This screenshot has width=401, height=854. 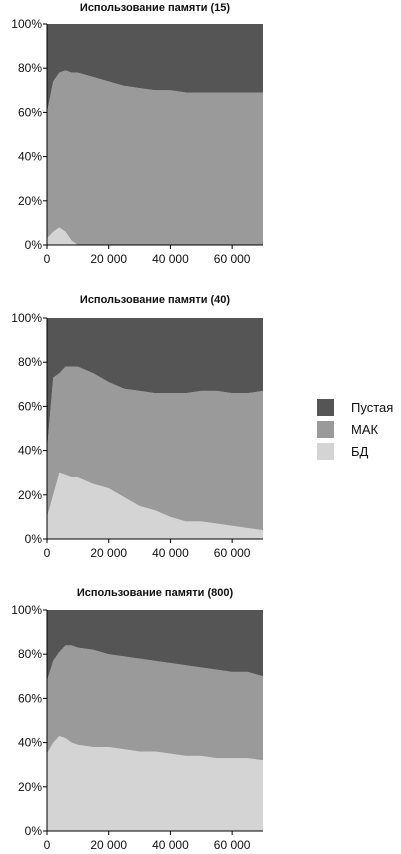 What do you see at coordinates (372, 407) in the screenshot?
I see `legend-label-empty: Пустая` at bounding box center [372, 407].